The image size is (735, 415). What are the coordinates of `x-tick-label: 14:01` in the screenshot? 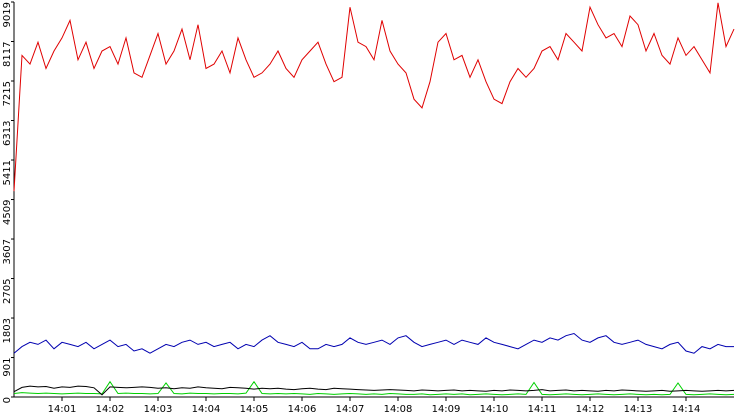 It's located at (62, 409).